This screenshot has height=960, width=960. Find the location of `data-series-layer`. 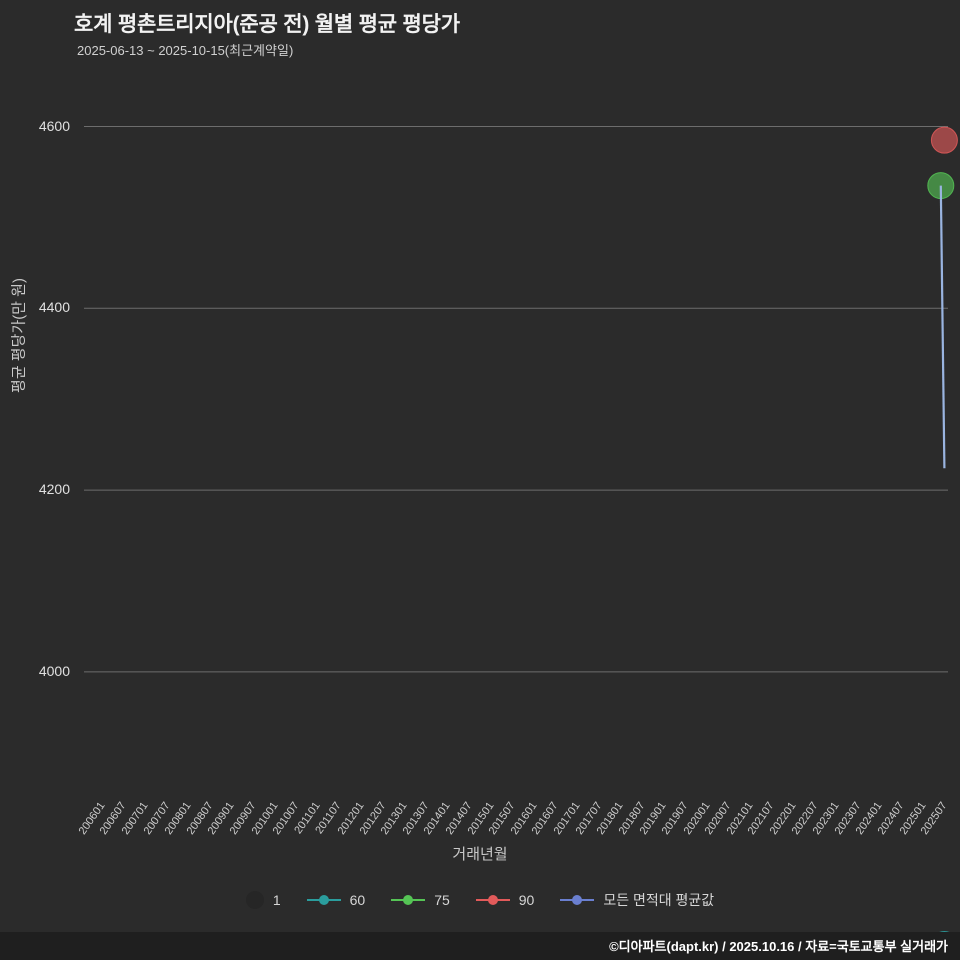

data-series-layer is located at coordinates (942, 542).